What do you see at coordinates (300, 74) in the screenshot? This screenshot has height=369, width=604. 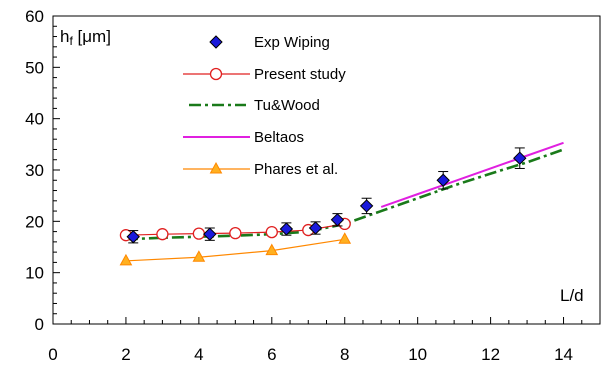 I see `legend-label: Present study` at bounding box center [300, 74].